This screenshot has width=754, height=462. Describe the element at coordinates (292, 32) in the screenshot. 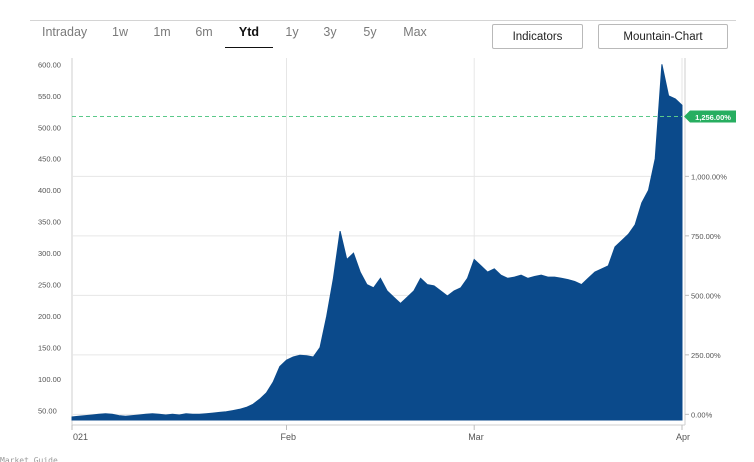

I see `tab-1y: 1y` at that location.